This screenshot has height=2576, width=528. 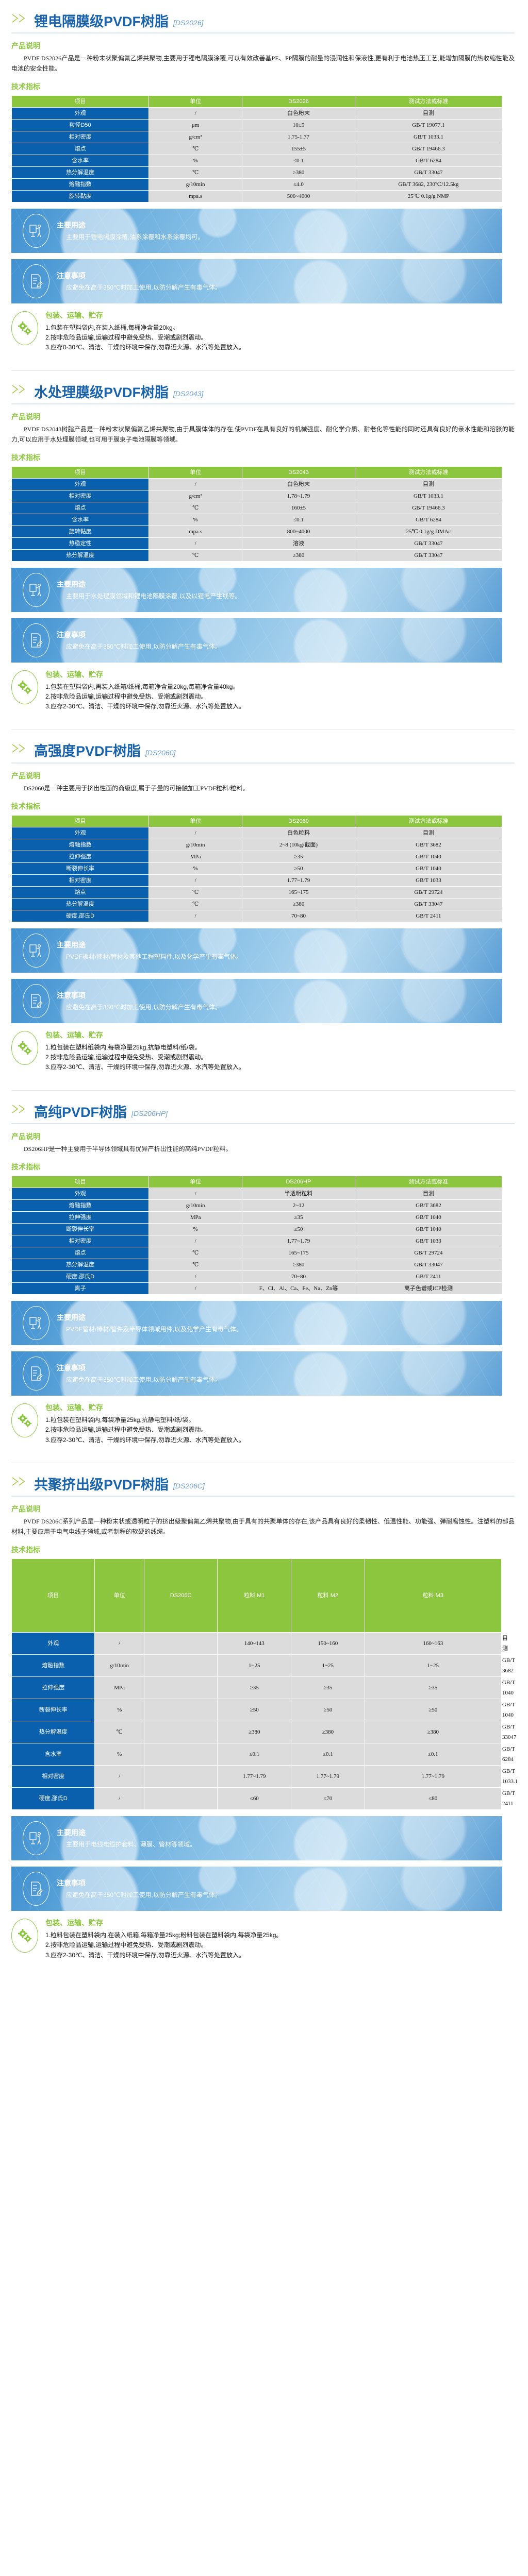 I want to click on product-title-row: 锂电隔膜级PVDF树脂 [DS2026], so click(x=264, y=15).